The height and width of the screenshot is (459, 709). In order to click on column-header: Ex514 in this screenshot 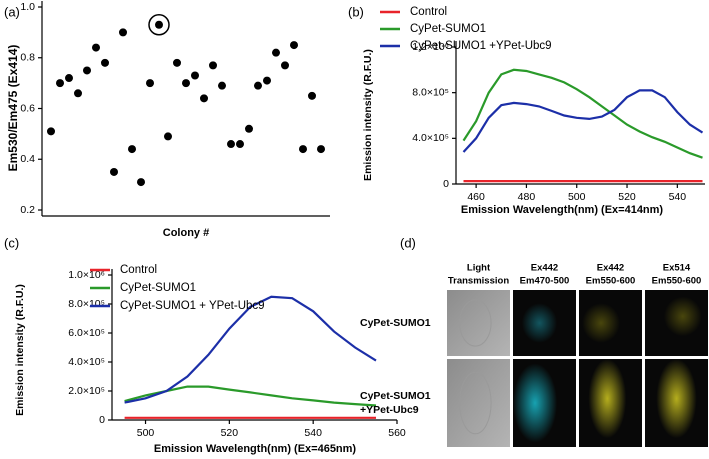, I will do `click(677, 268)`.